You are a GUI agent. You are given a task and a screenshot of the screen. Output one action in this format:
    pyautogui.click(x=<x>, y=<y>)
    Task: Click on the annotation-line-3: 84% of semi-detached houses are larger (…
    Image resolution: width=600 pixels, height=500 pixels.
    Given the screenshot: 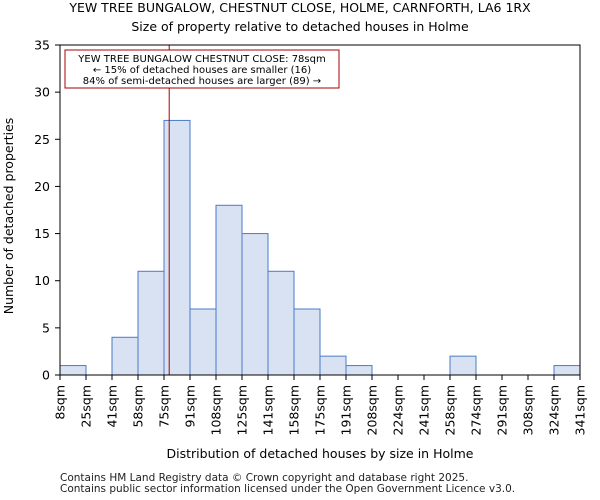 What is the action you would take?
    pyautogui.click(x=202, y=81)
    